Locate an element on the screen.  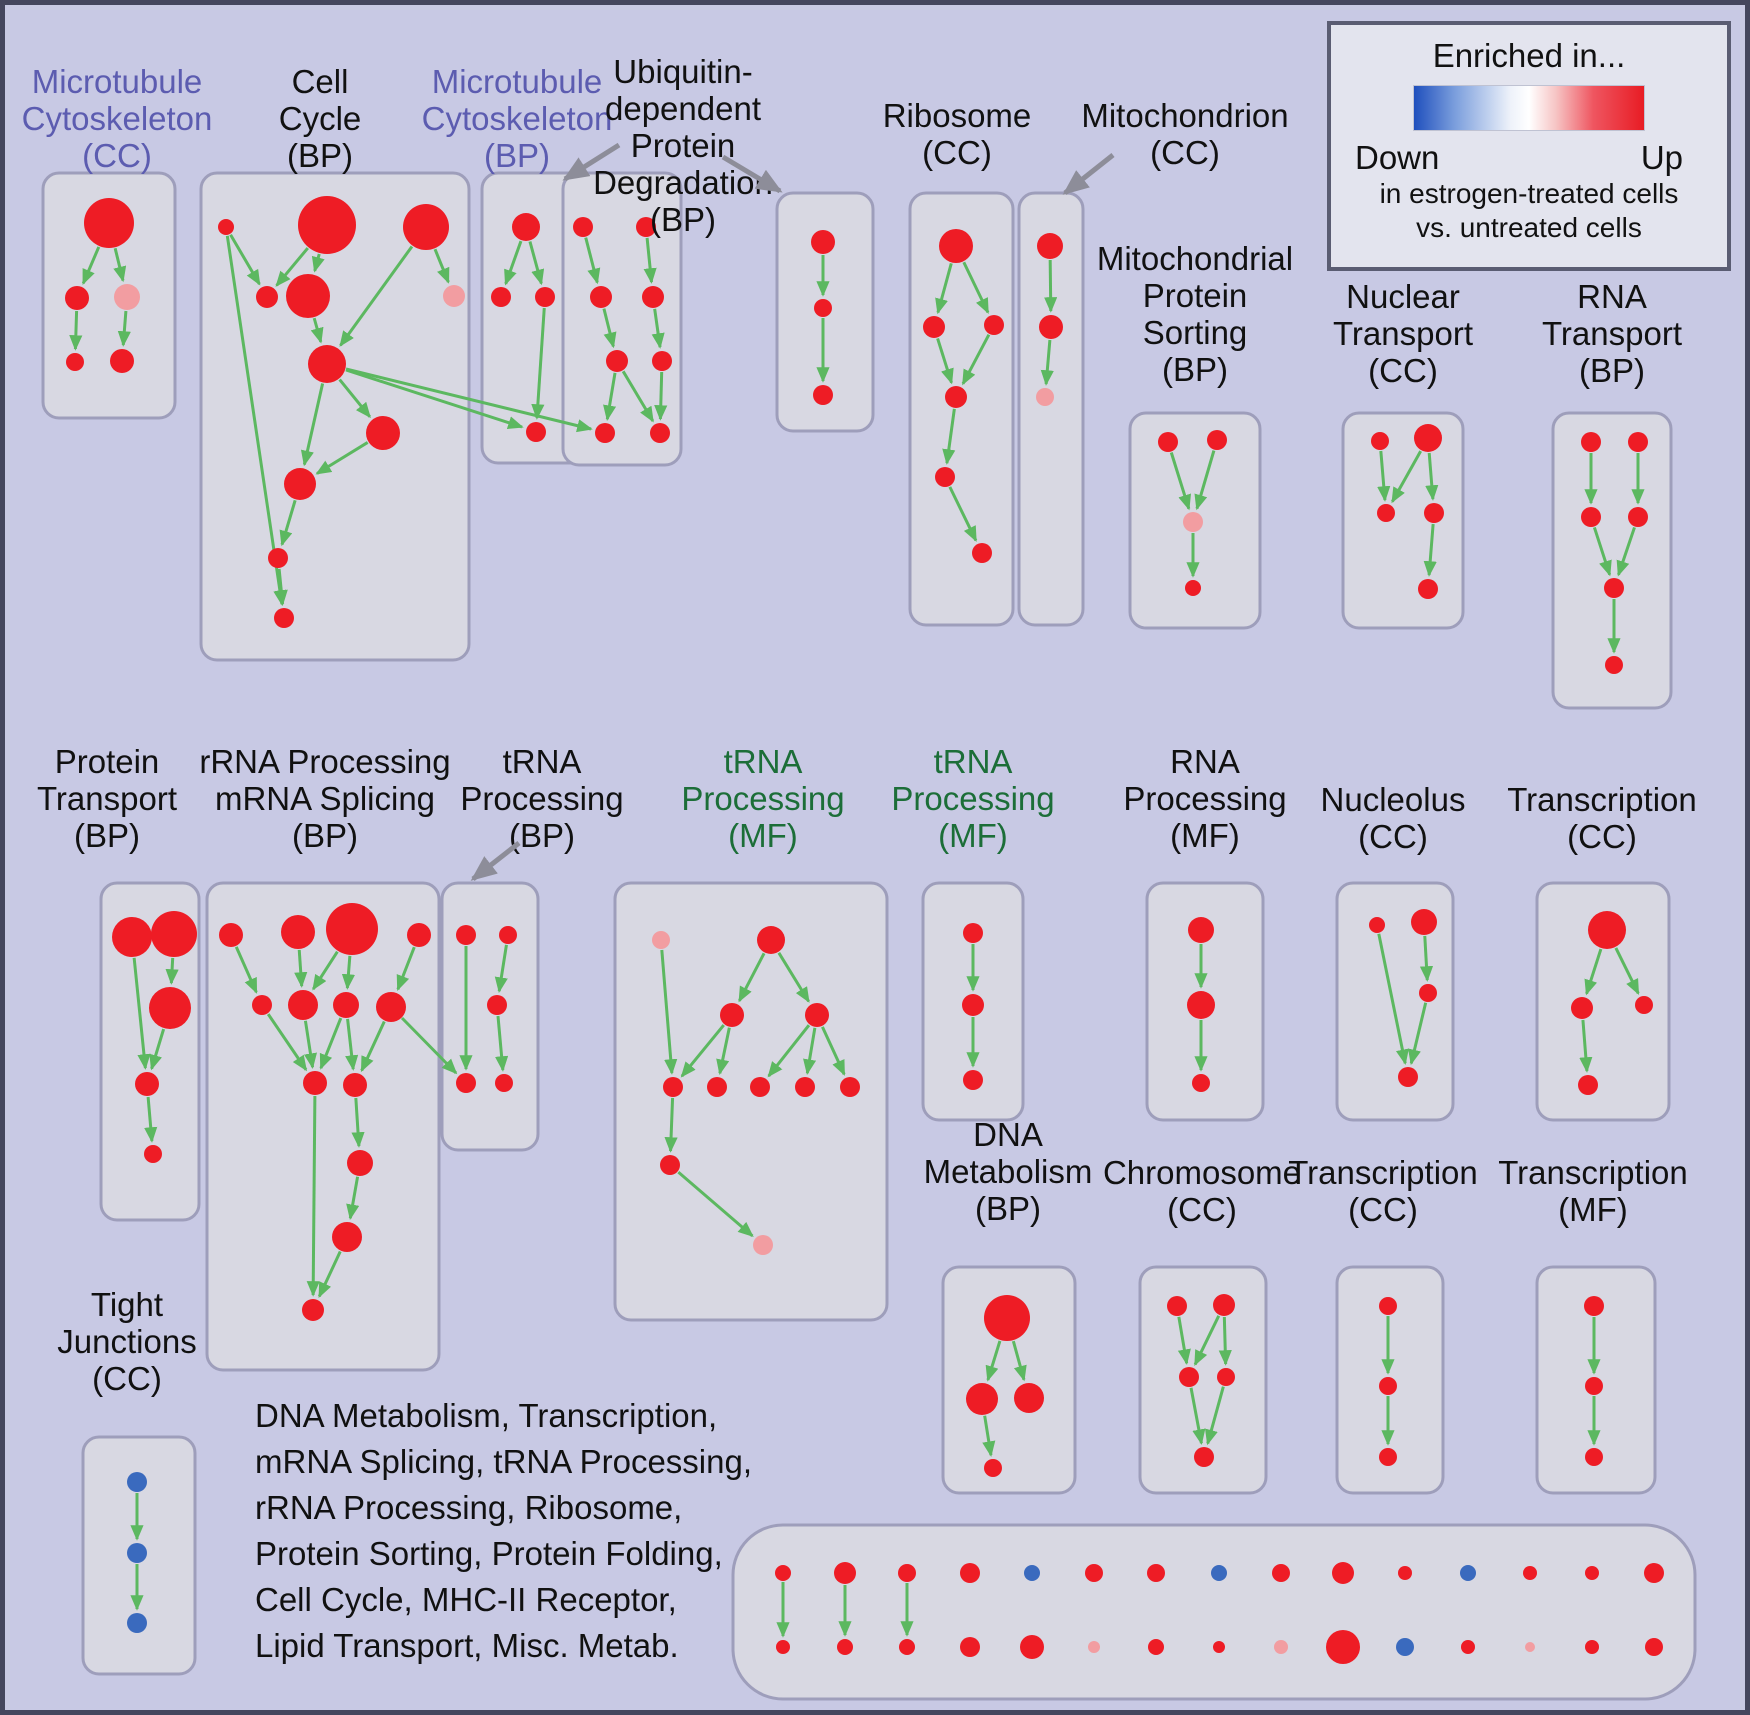
legend-down-label: Down is located at coordinates (1397, 157).